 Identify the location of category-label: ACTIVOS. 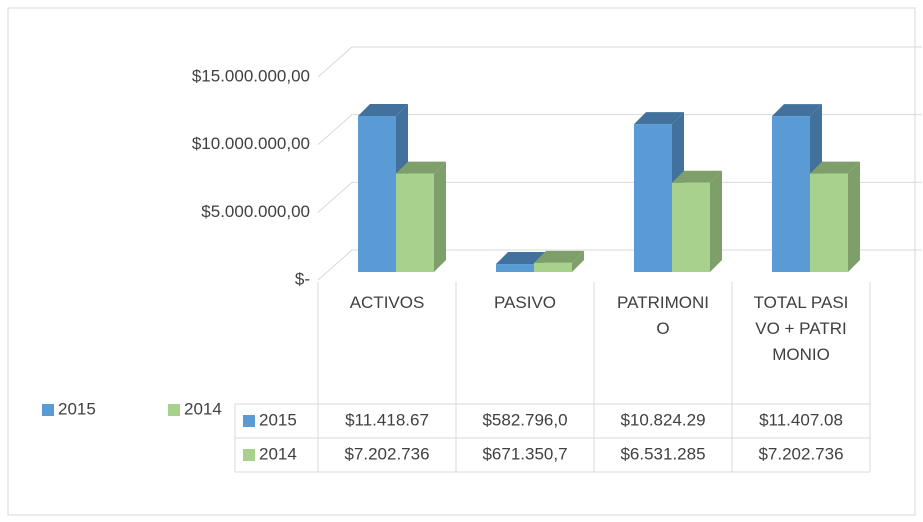
(387, 302).